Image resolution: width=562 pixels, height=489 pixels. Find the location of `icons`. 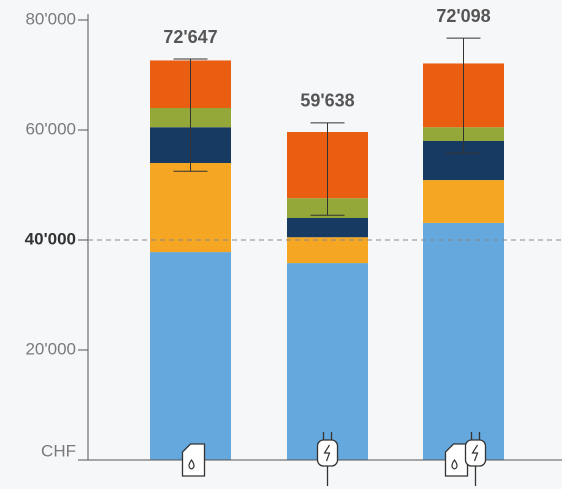

icons is located at coordinates (334, 459).